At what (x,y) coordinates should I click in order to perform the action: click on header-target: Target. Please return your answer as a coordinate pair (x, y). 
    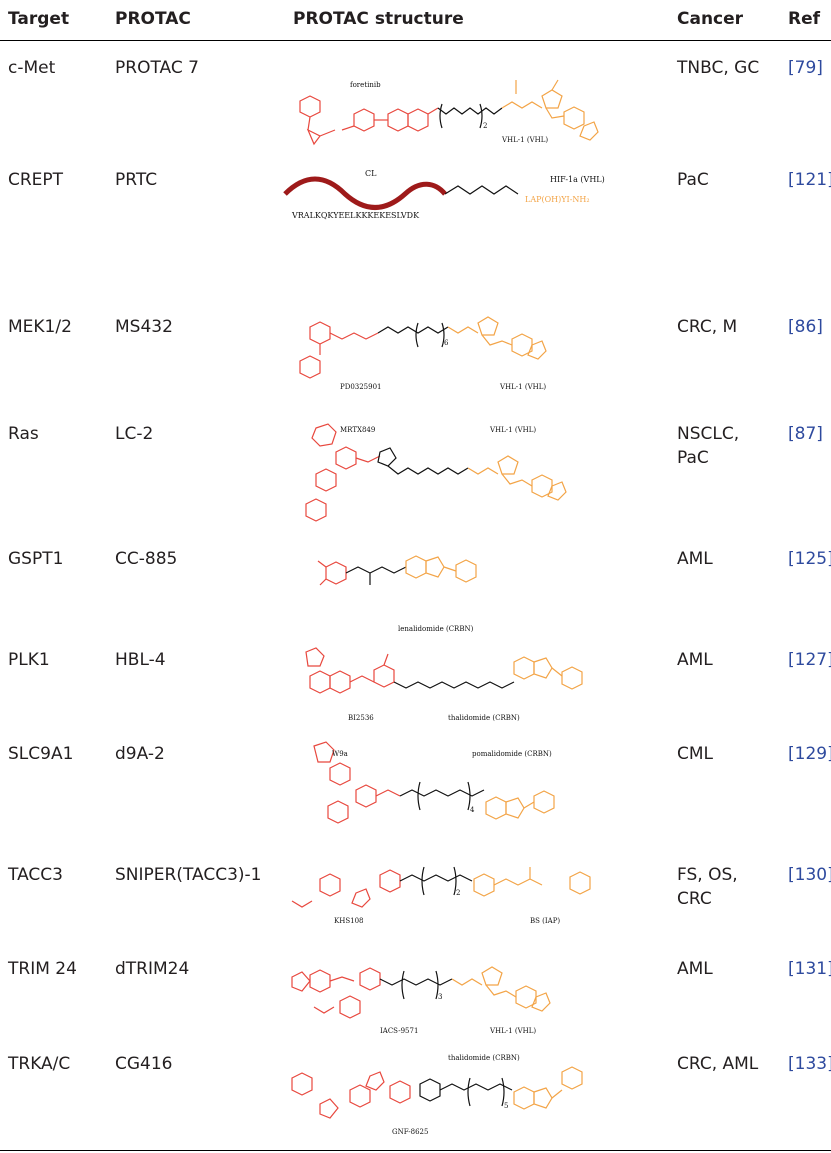
    Looking at the image, I should click on (39, 19).